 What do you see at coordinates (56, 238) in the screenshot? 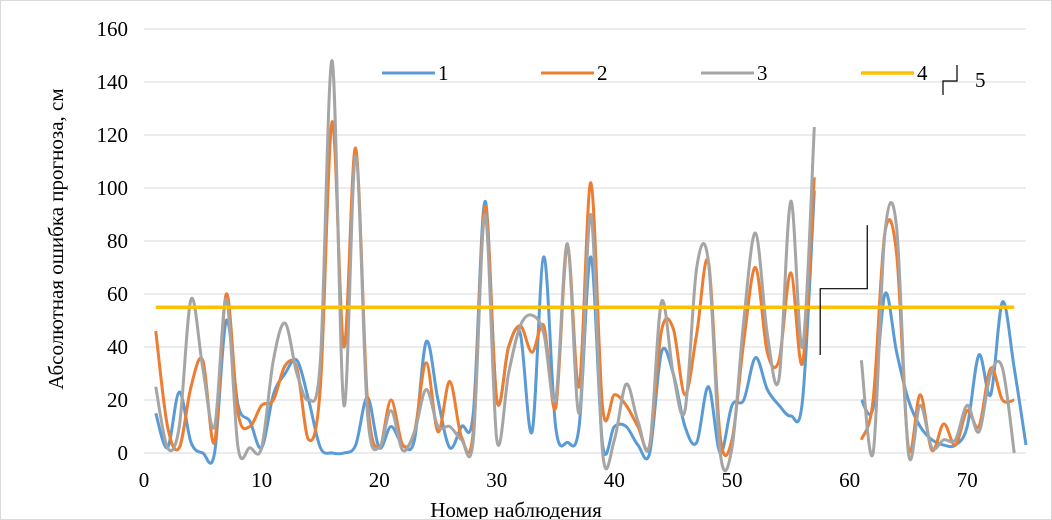
I see `y-axis-label: Абсолютная ошибка прогноза, см` at bounding box center [56, 238].